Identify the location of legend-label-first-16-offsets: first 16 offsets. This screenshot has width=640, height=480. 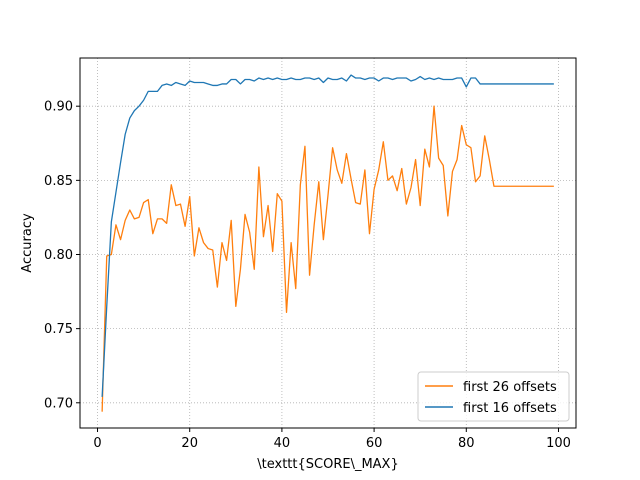
(510, 408).